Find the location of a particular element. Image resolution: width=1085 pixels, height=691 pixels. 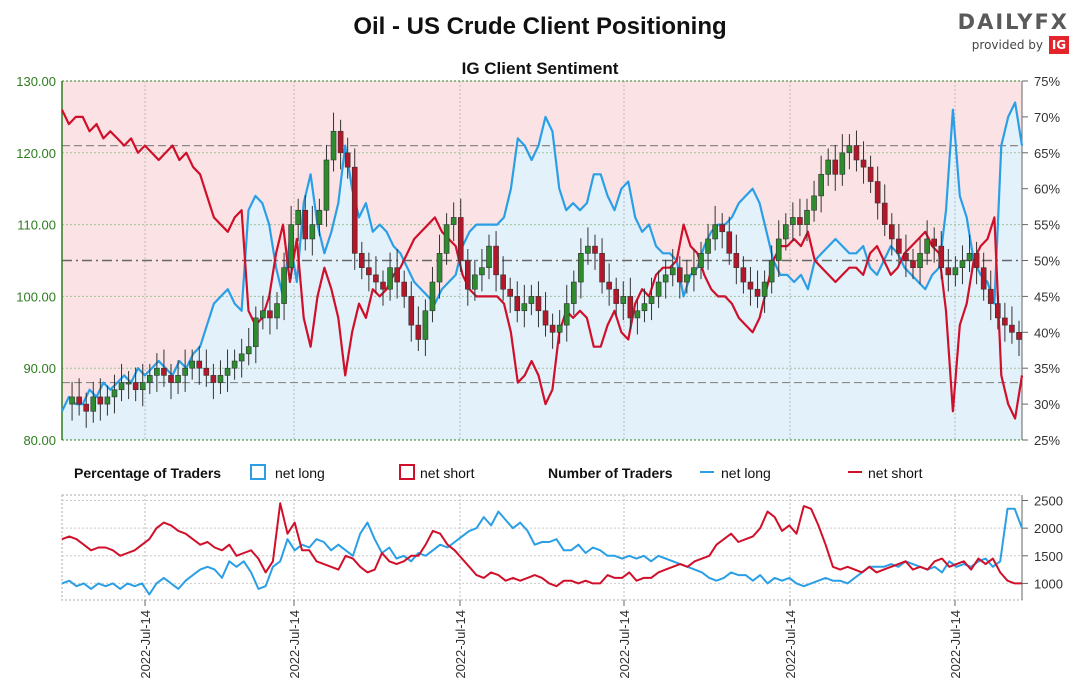

sentiment-tick-label: 75% is located at coordinates (1047, 81).